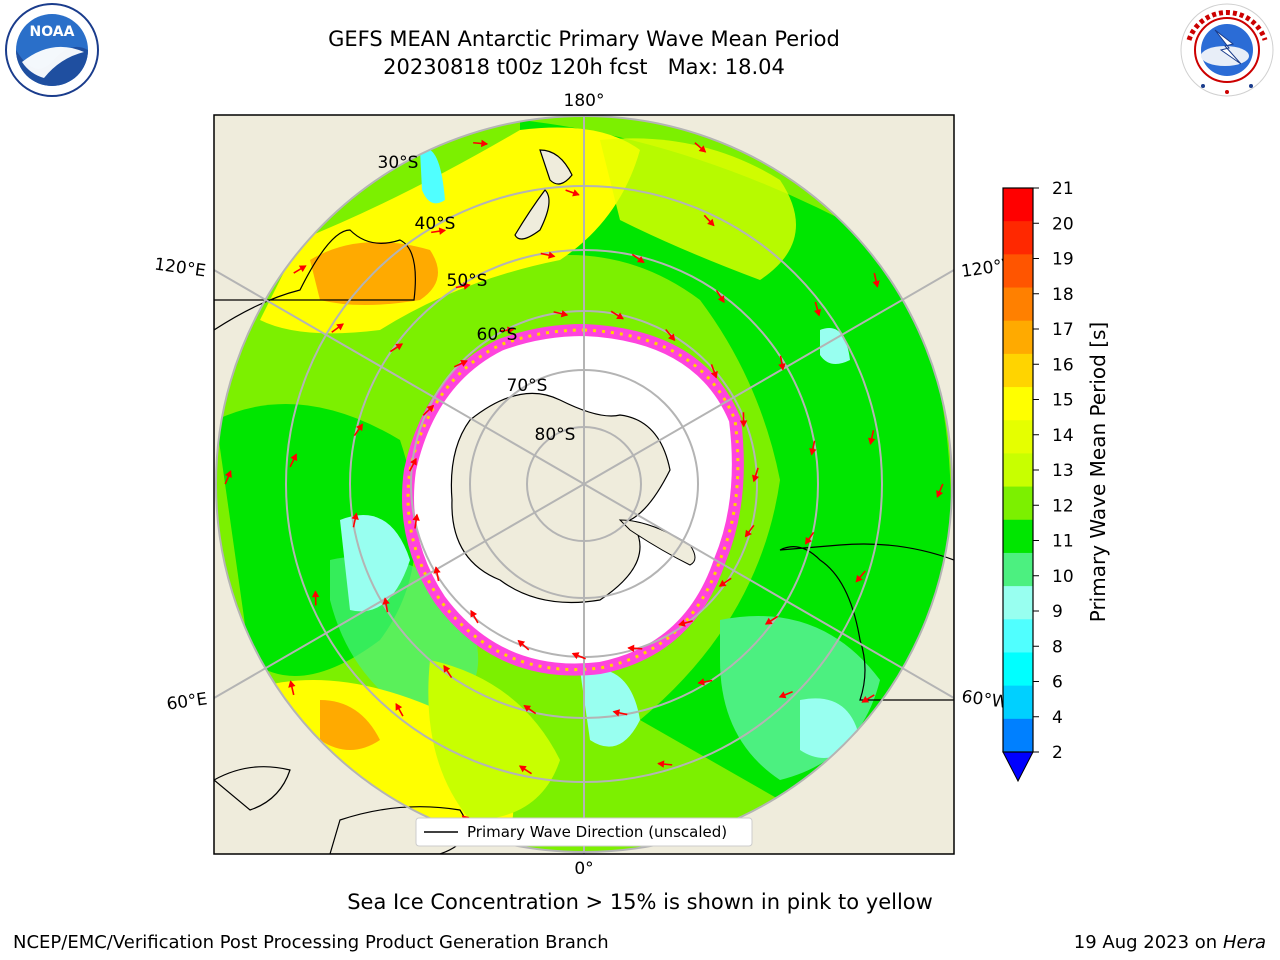  I want to click on lat-label-70s: 70°S, so click(527, 386).